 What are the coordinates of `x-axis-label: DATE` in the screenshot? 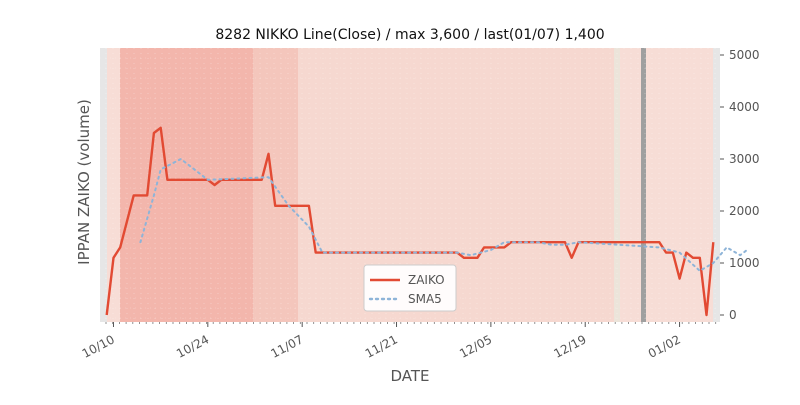 It's located at (409, 376).